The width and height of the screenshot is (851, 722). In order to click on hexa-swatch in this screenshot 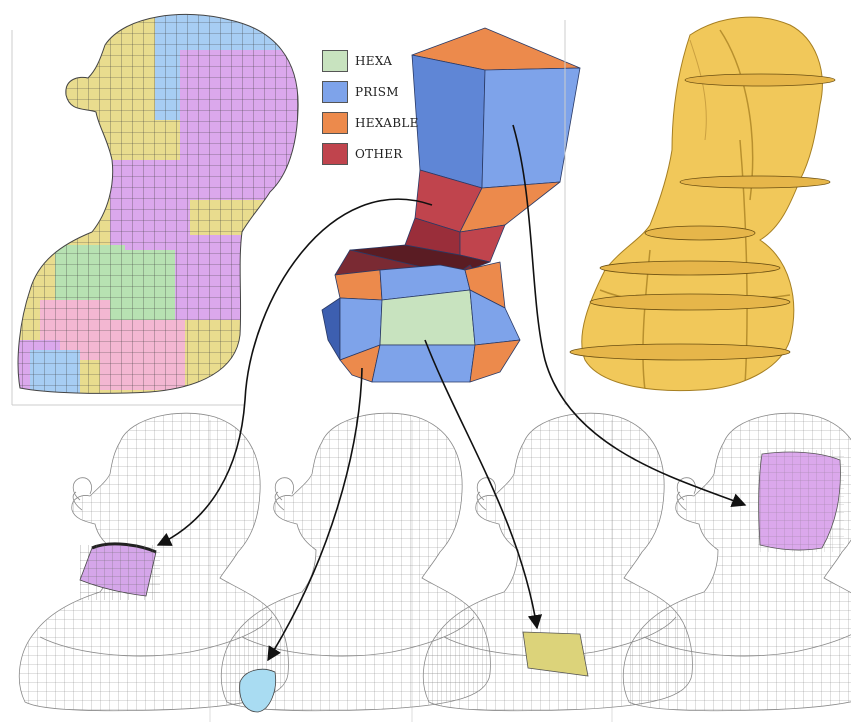, I will do `click(335, 60)`.